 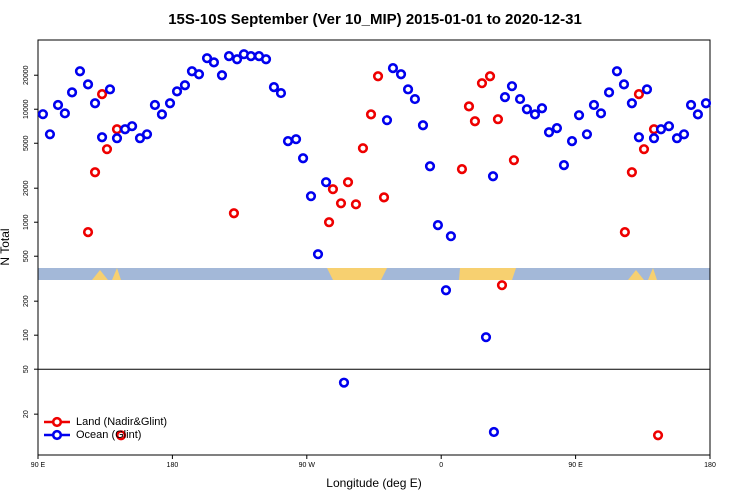 What do you see at coordinates (26, 301) in the screenshot?
I see `y-tick-label: 200` at bounding box center [26, 301].